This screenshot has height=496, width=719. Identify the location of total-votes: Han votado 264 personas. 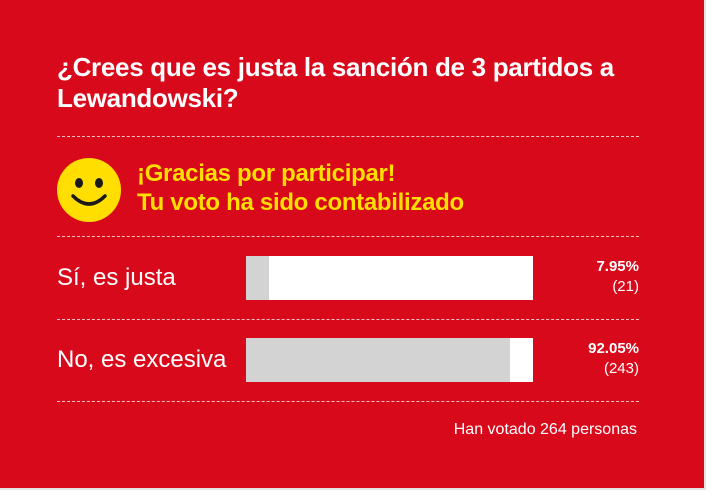
(545, 429).